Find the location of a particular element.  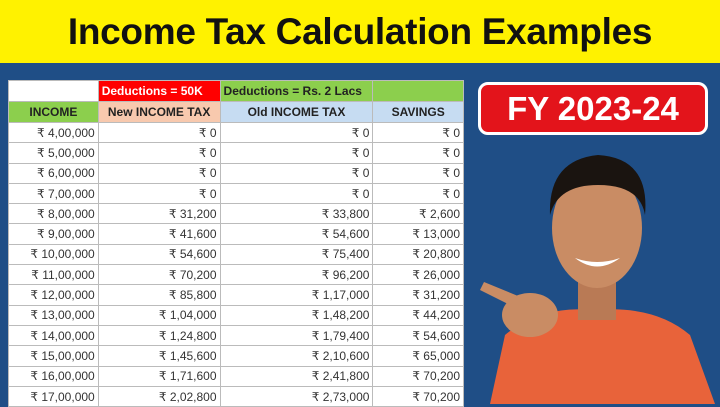

new-tax-cell: ₹ 54,600 is located at coordinates (159, 254).